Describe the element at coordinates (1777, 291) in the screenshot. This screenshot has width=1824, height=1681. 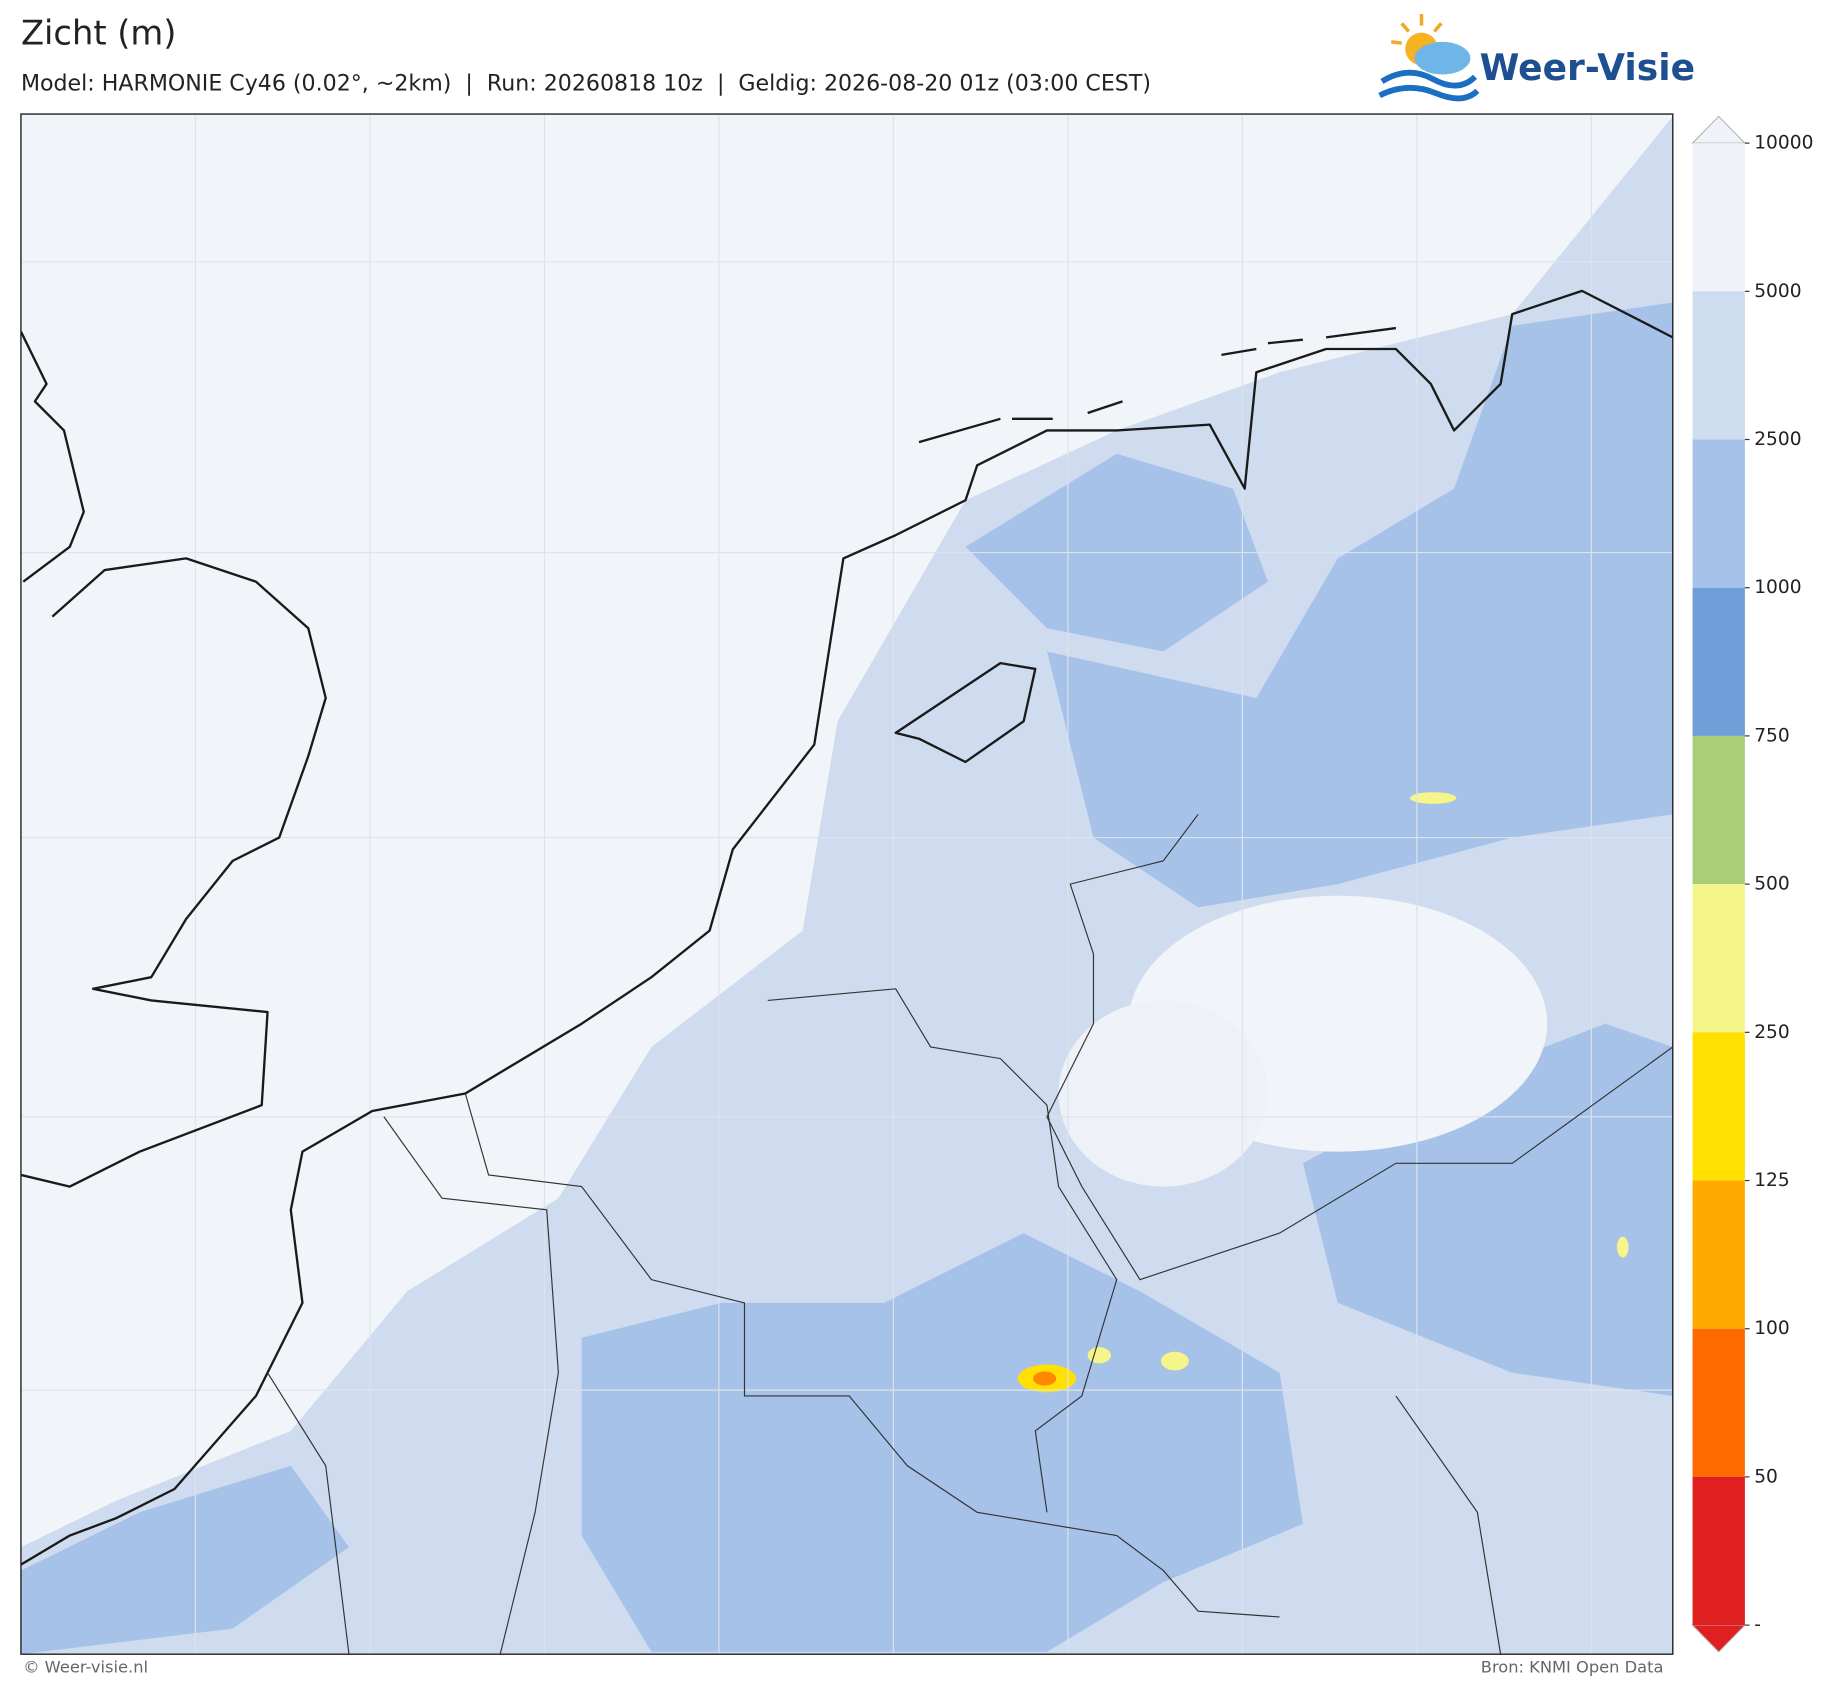
I see `colorbar-tick-label: 5000` at that location.